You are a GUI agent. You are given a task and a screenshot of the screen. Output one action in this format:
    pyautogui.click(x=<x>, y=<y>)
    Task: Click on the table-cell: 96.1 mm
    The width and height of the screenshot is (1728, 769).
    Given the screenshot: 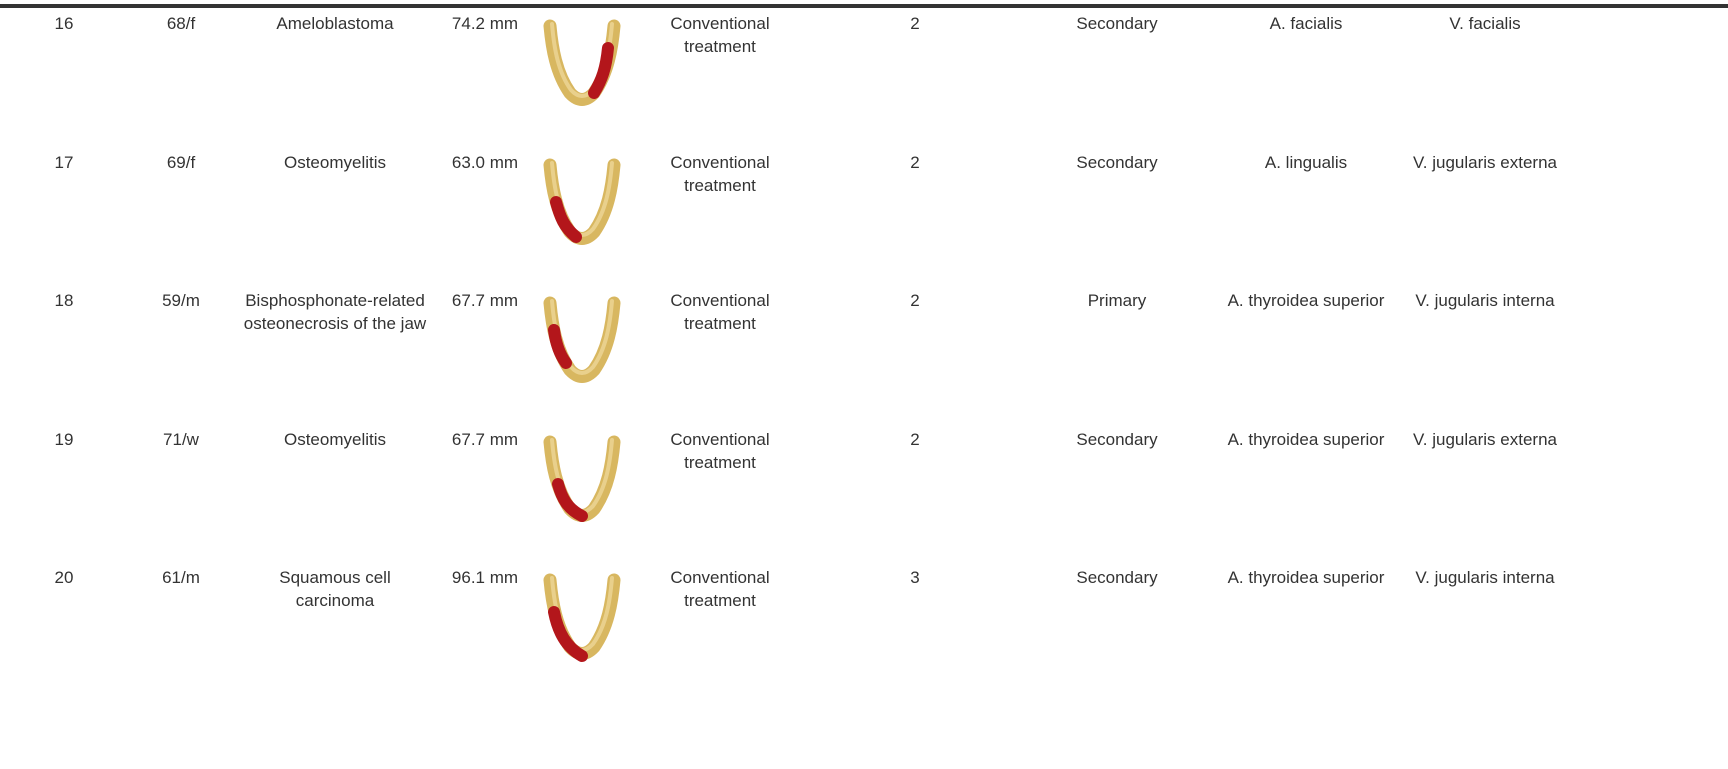 What is the action you would take?
    pyautogui.click(x=485, y=577)
    